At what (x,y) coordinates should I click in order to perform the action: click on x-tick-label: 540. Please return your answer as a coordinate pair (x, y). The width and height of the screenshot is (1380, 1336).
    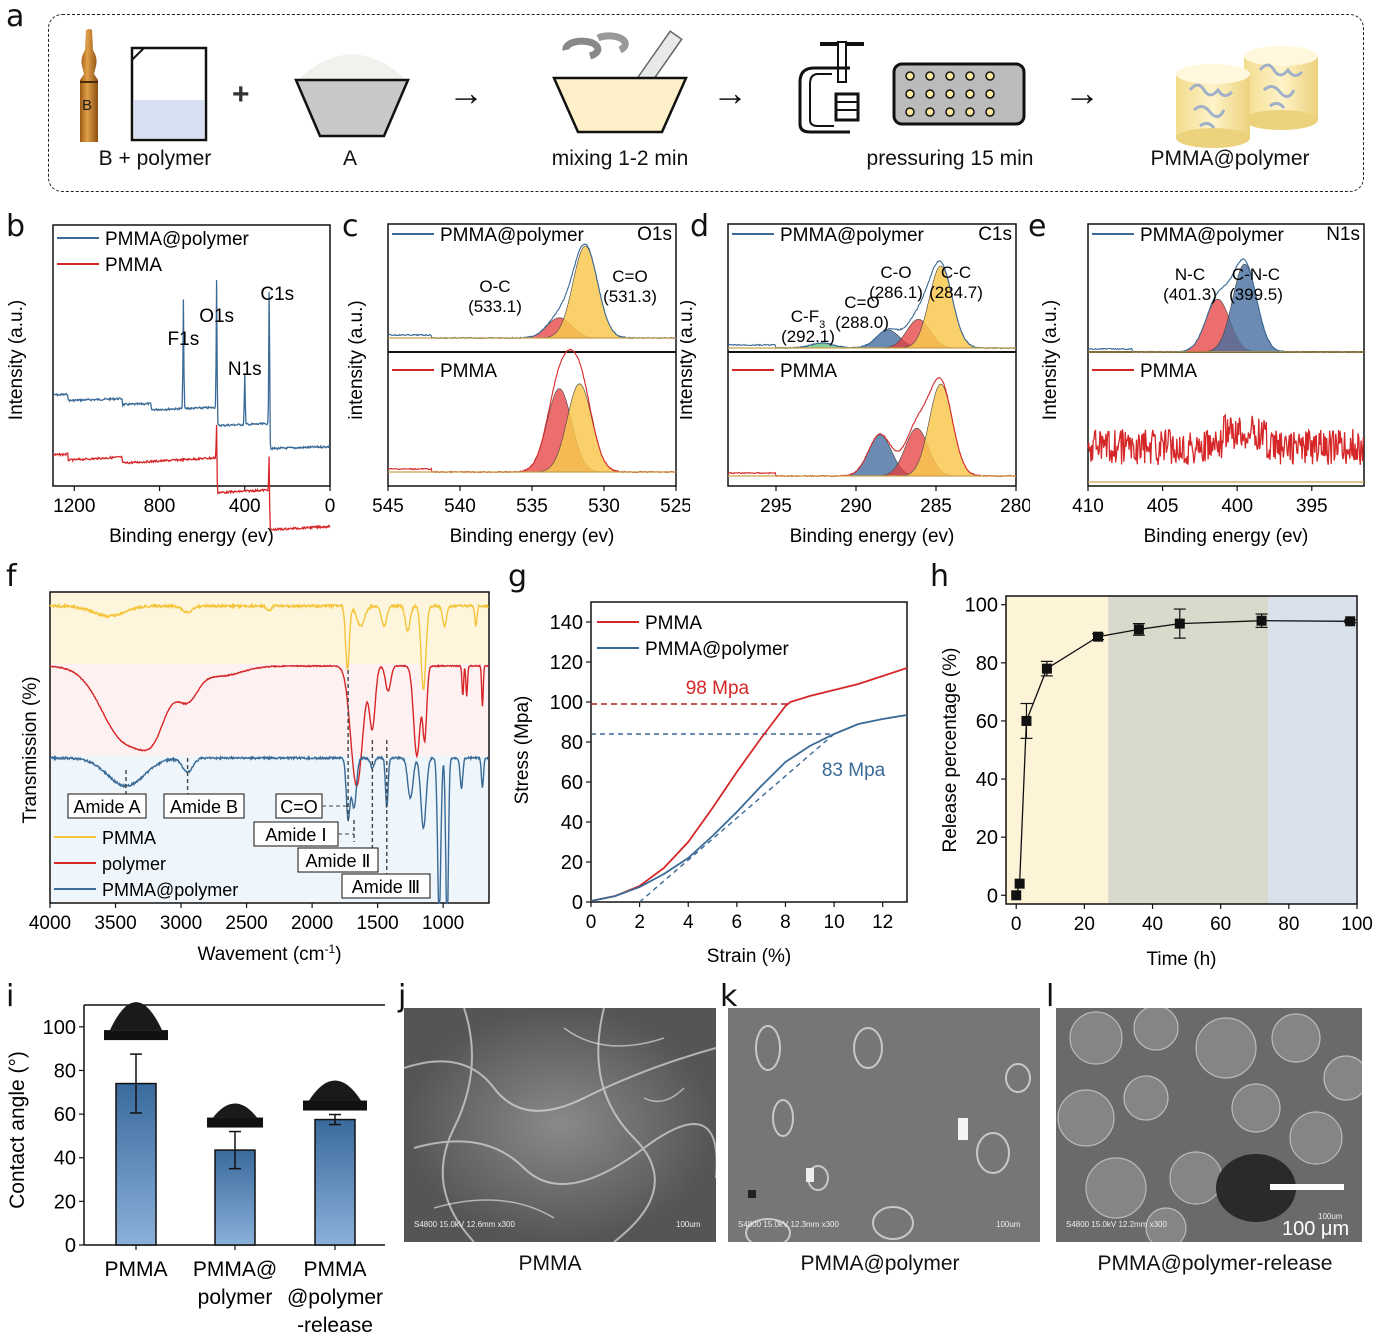
    Looking at the image, I should click on (460, 506).